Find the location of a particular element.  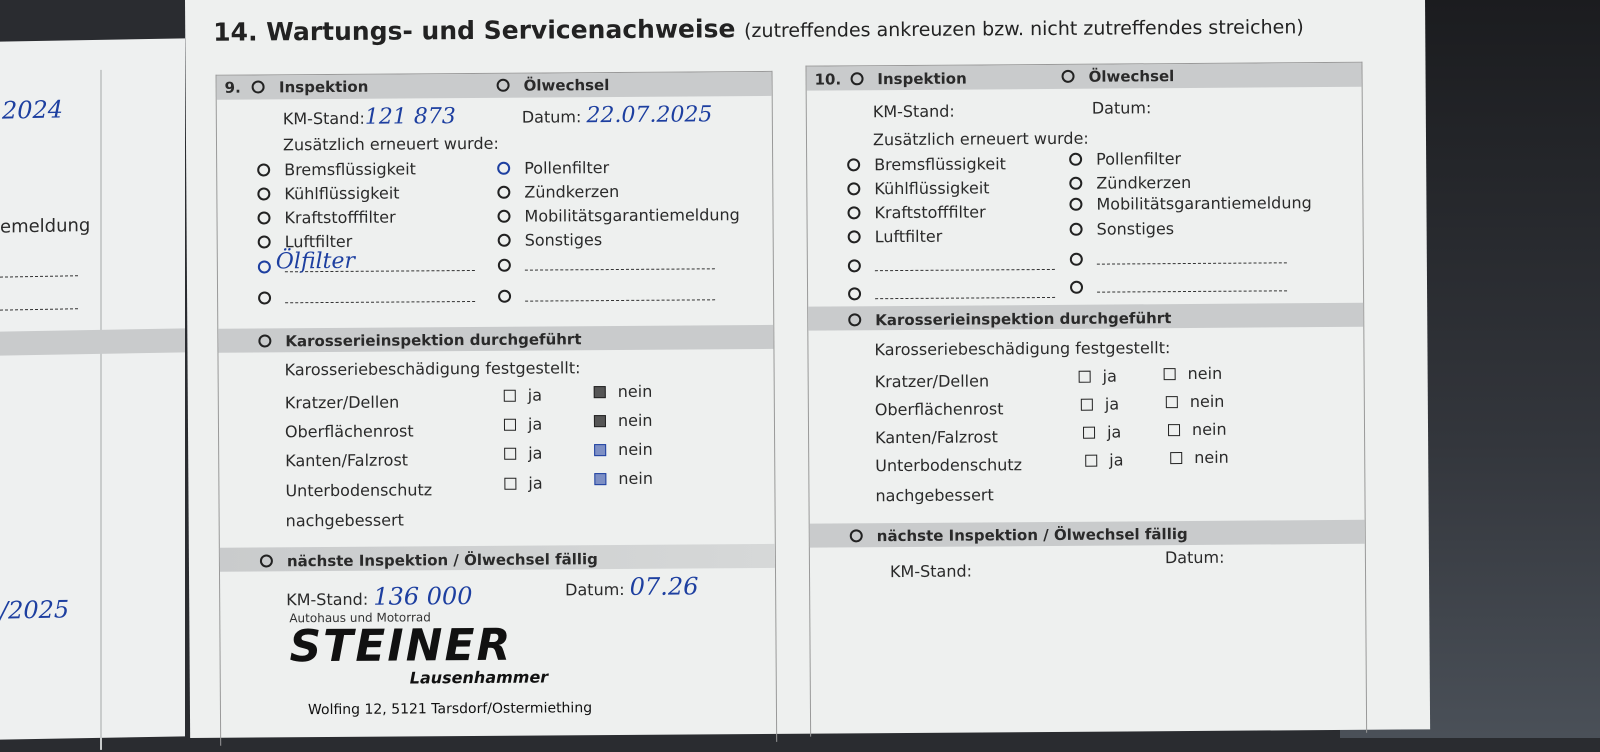

km-value: 121 873 is located at coordinates (410, 117).